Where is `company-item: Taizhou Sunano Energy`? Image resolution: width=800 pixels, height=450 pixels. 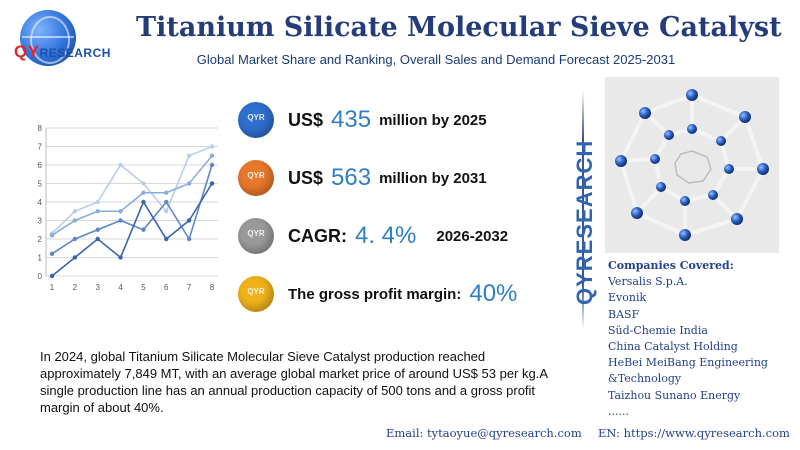
company-item: Taizhou Sunano Energy is located at coordinates (674, 395).